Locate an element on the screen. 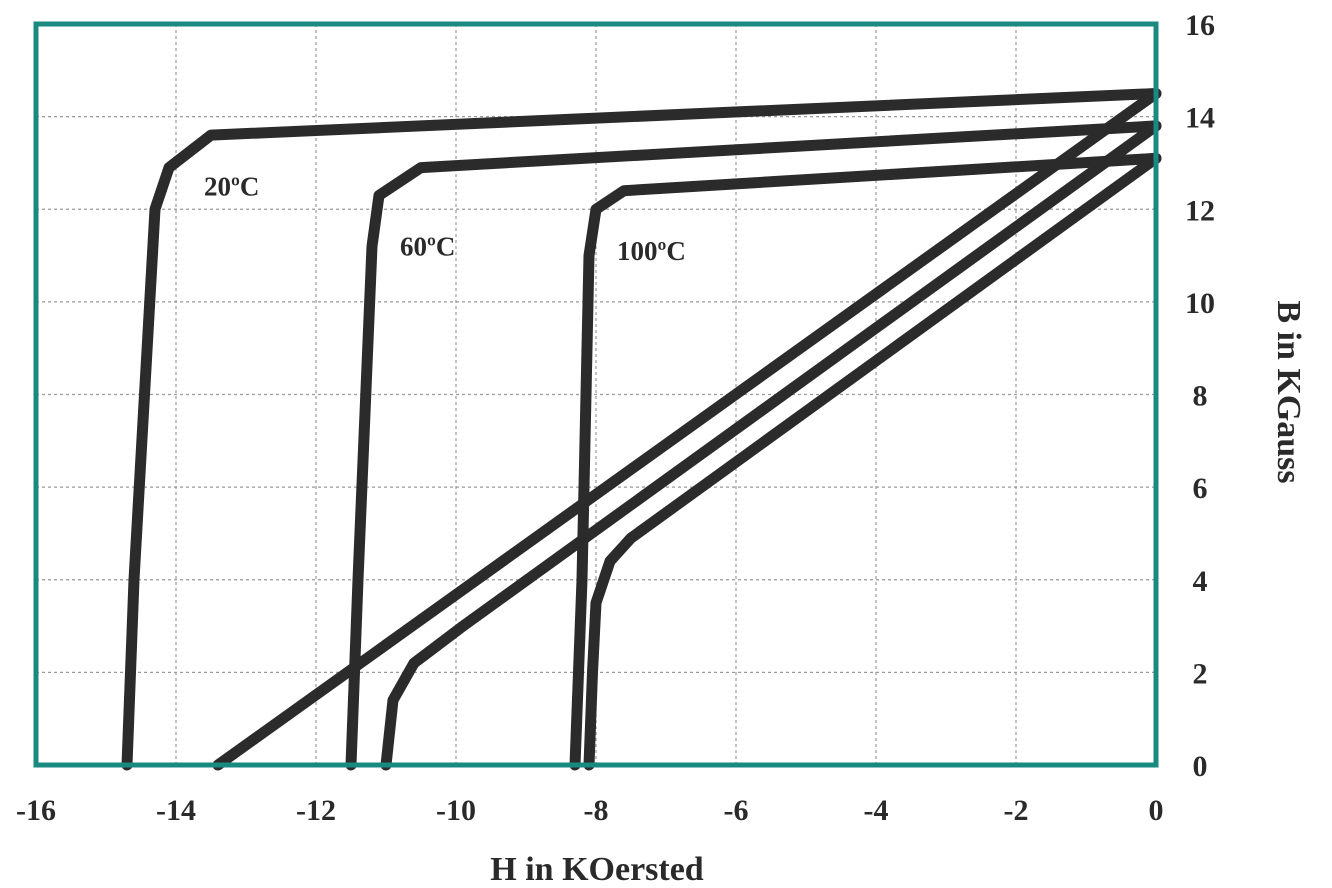 This screenshot has width=1332, height=888. y-tick-label: 8 is located at coordinates (1200, 396).